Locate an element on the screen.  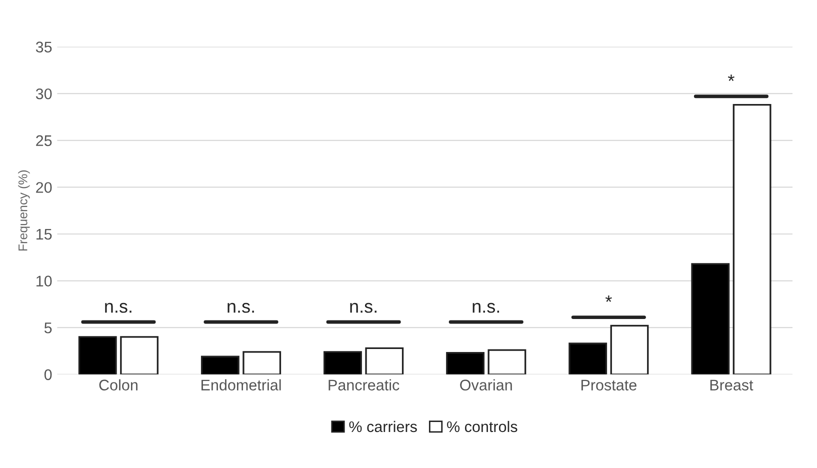
legend-label: % carriers is located at coordinates (383, 426).